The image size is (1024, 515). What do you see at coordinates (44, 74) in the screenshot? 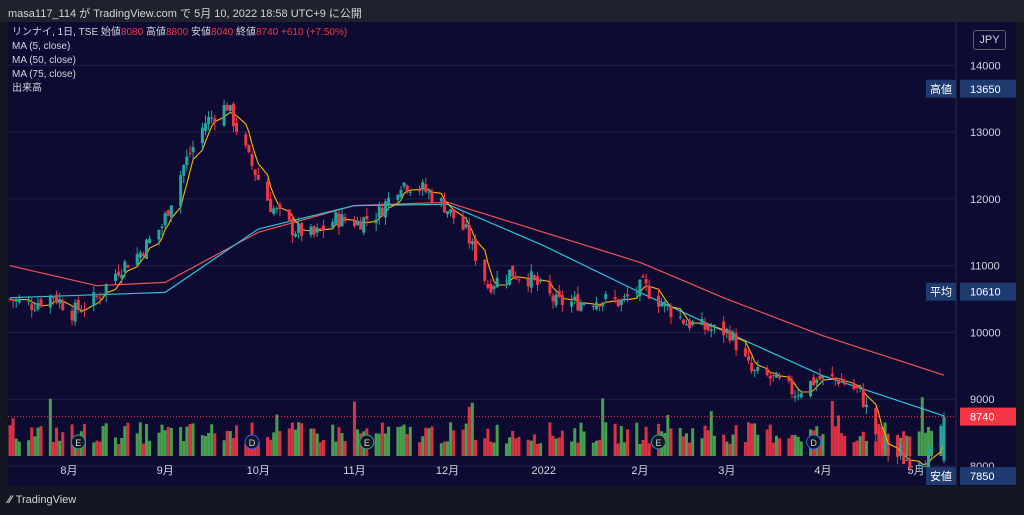
I see `ma75-legend: MA (75, close)` at bounding box center [44, 74].